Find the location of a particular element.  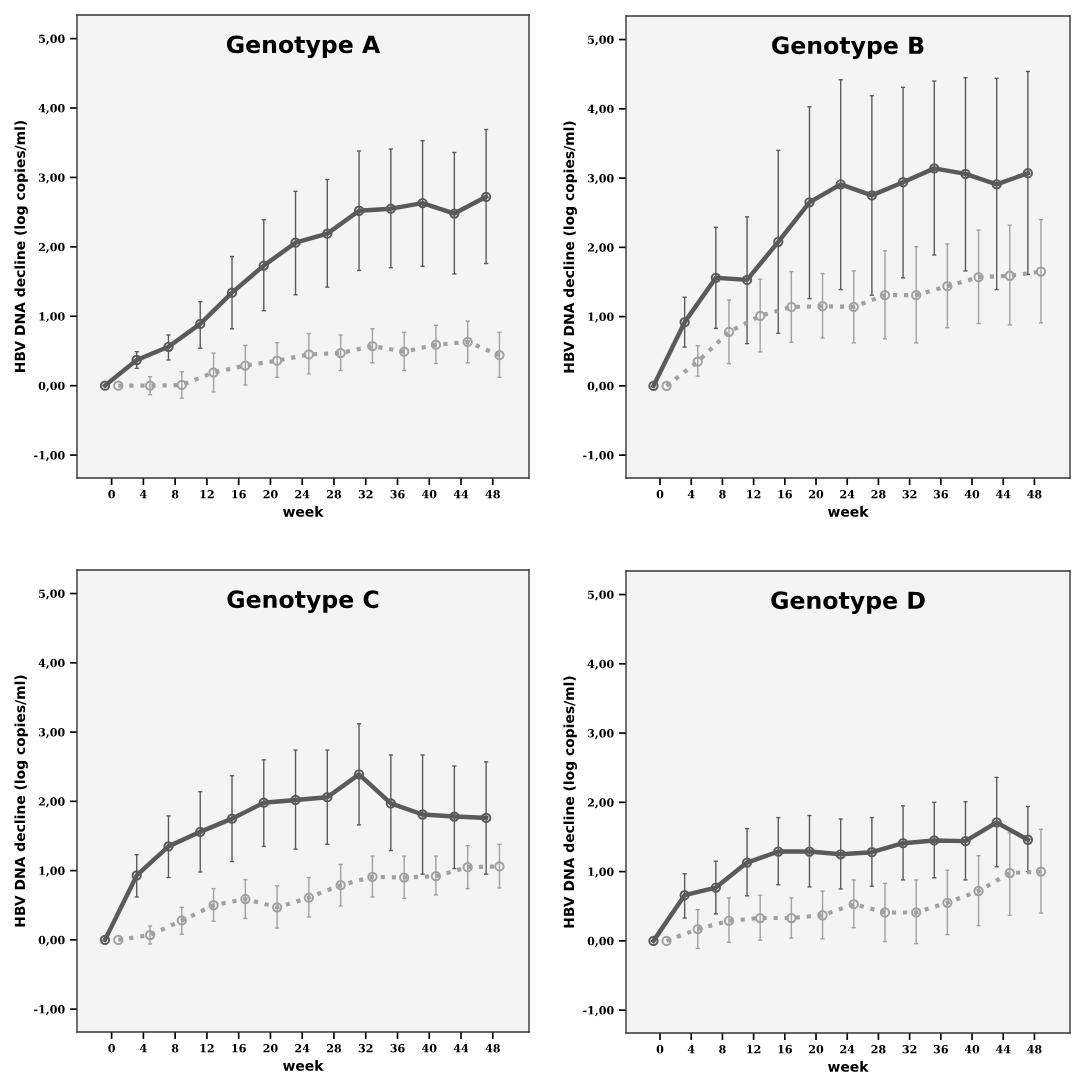

text: Genotype A is located at coordinates (303, 47).